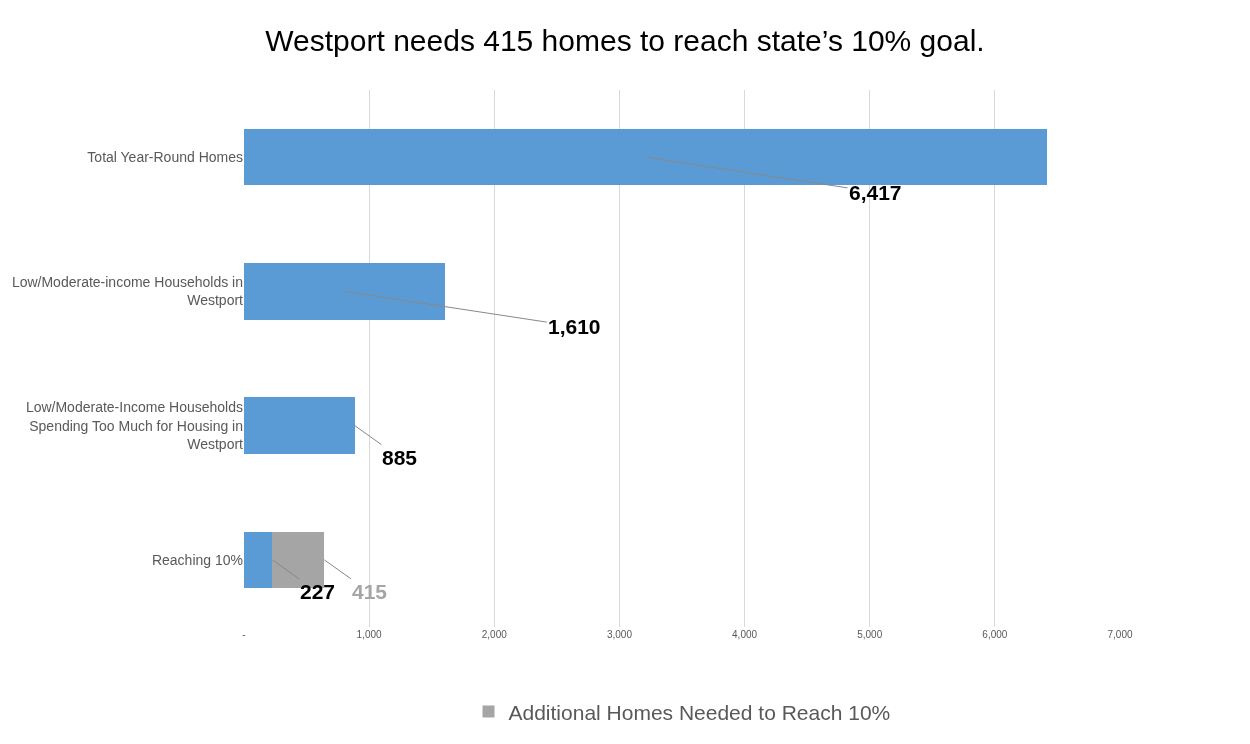 The height and width of the screenshot is (744, 1250). I want to click on x-tick-label: 1,000, so click(369, 634).